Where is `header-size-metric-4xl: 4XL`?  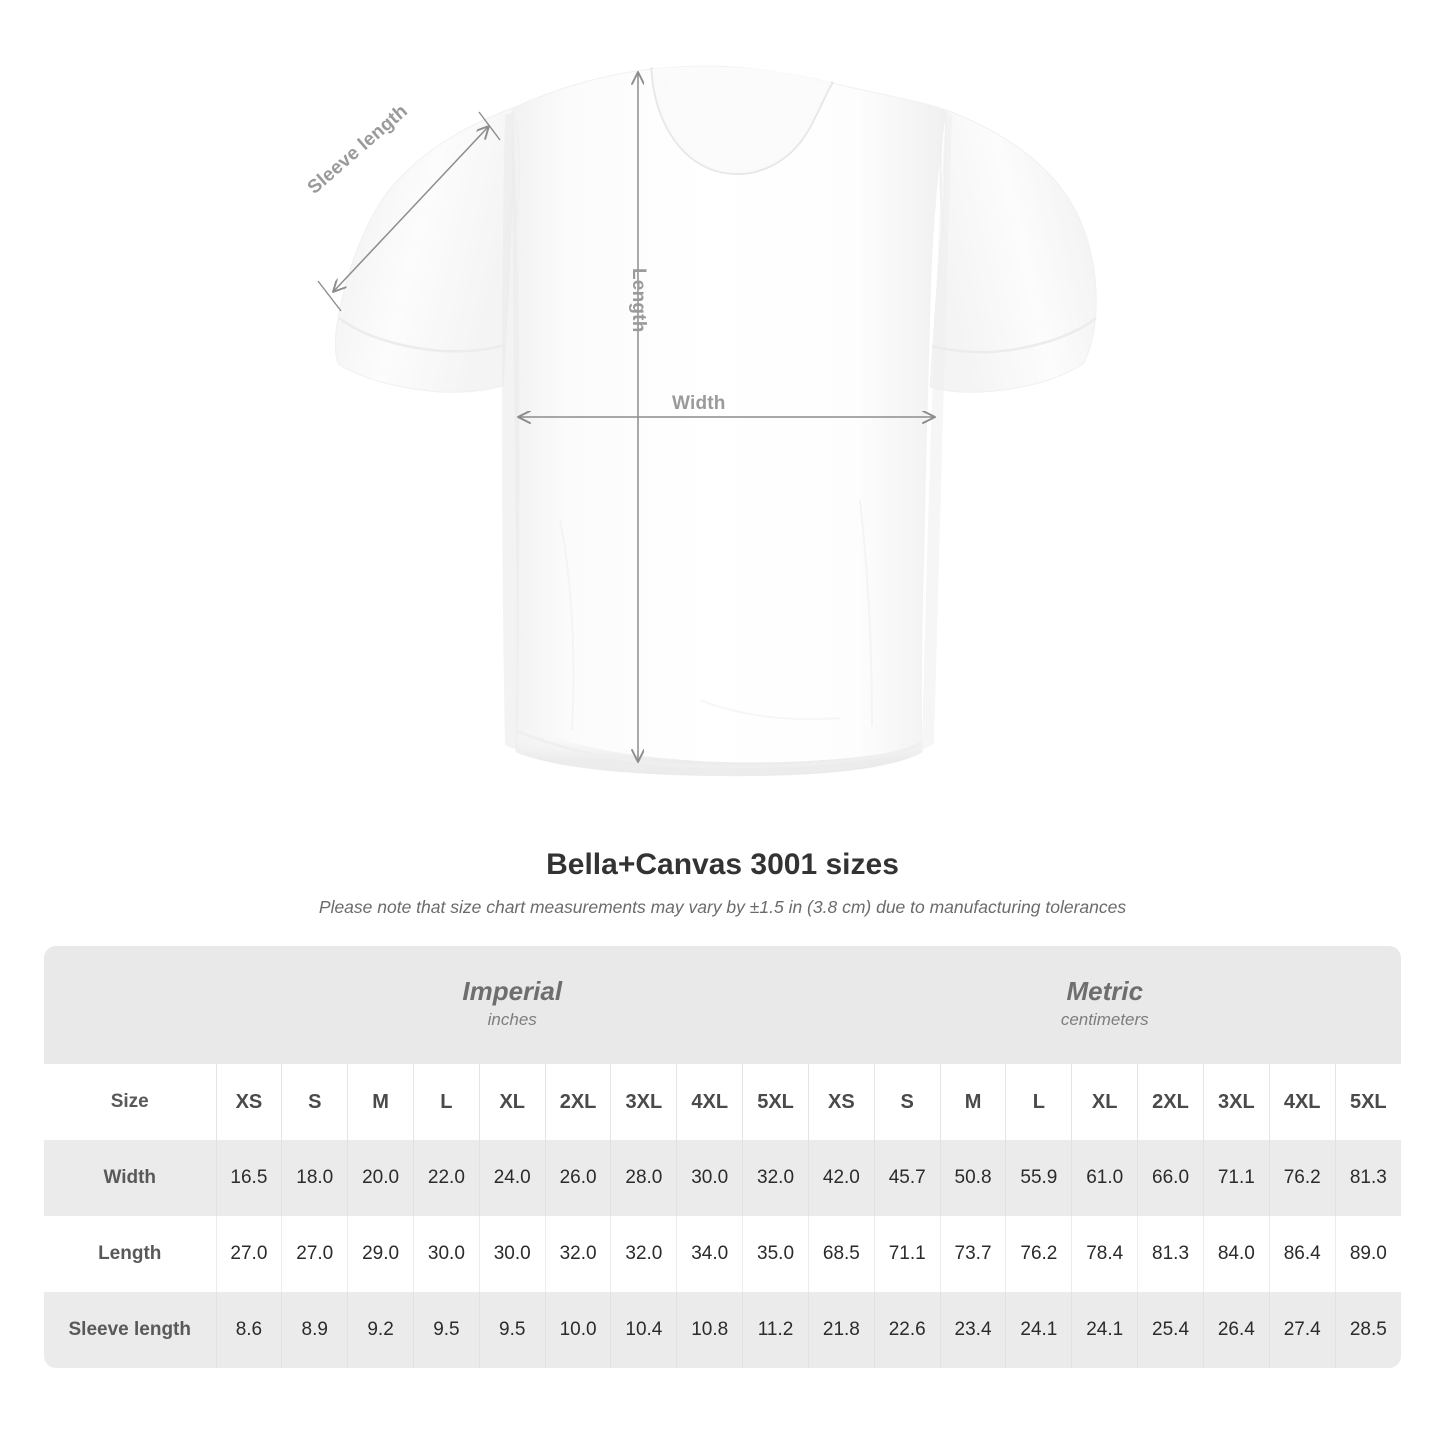 header-size-metric-4xl: 4XL is located at coordinates (1302, 1102).